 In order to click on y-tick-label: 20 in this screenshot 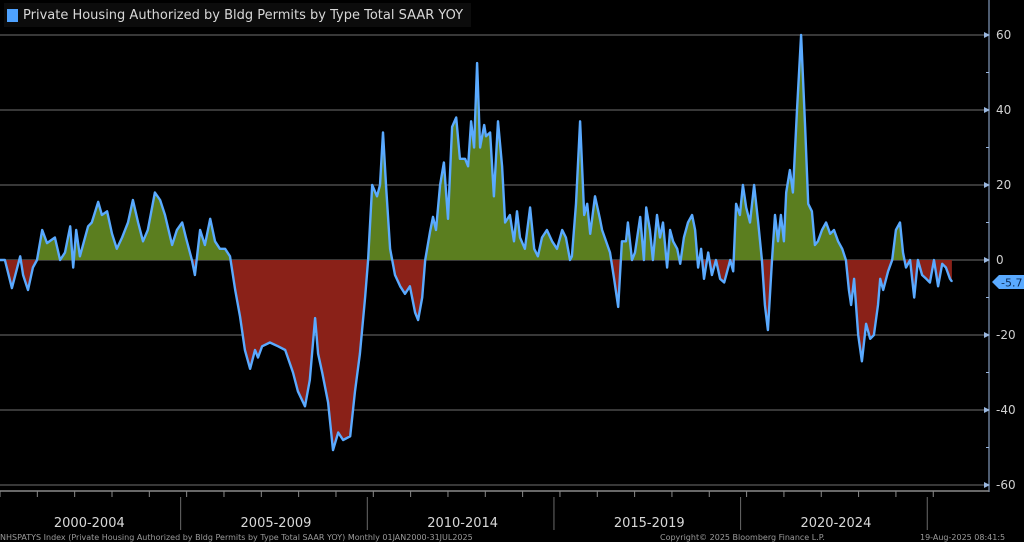, I will do `click(1003, 185)`.